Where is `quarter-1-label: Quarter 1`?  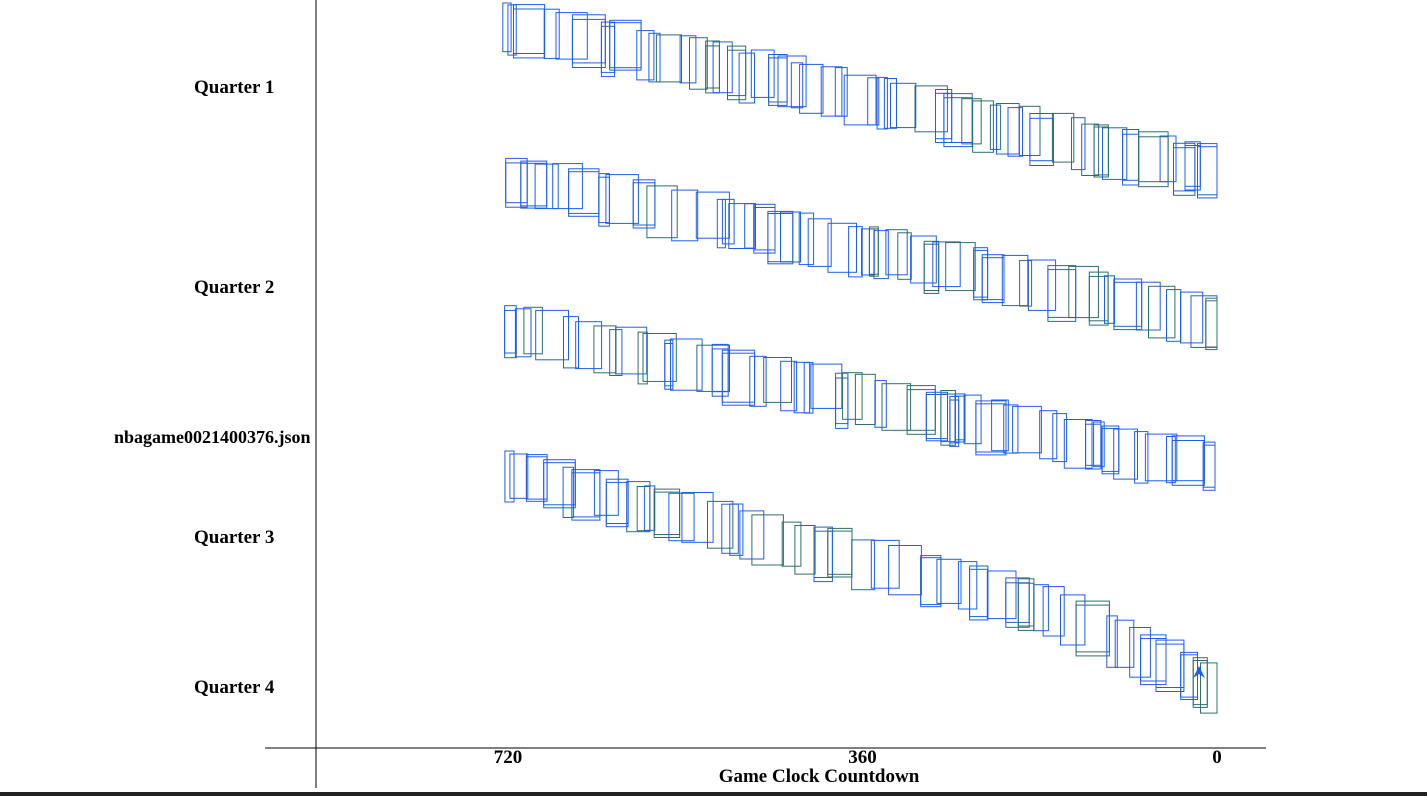 quarter-1-label: Quarter 1 is located at coordinates (234, 87).